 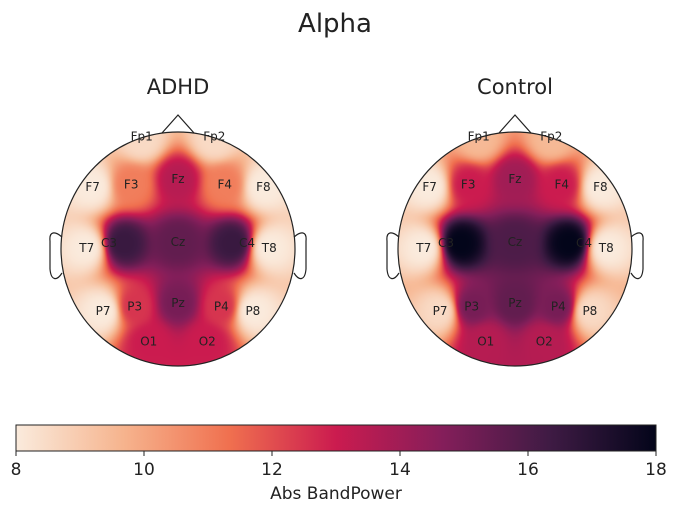 What do you see at coordinates (400, 470) in the screenshot?
I see `colorbar-tick-label: 14` at bounding box center [400, 470].